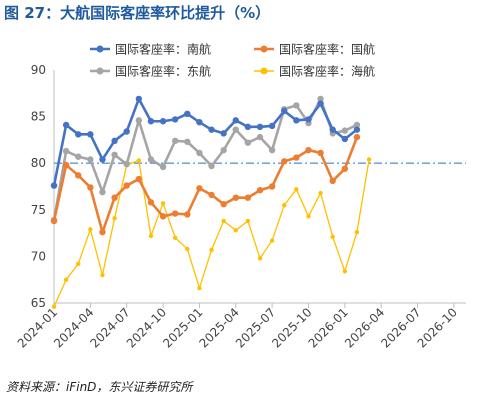  I want to click on legend-label: 国际客座率：海航, so click(327, 71).